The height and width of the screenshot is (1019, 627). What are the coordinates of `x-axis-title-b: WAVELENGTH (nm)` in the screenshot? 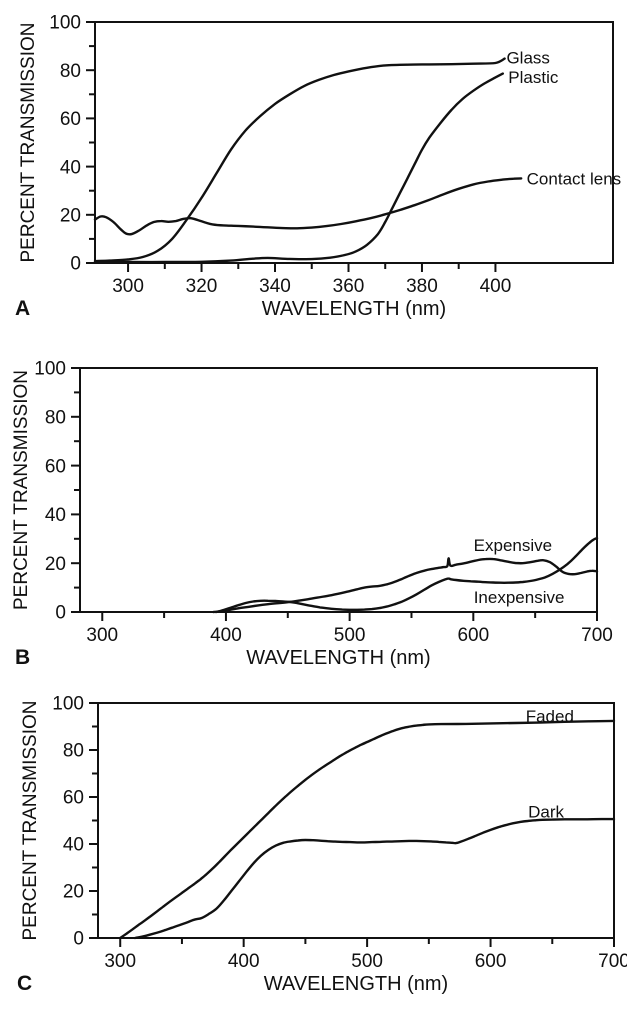 It's located at (338, 658).